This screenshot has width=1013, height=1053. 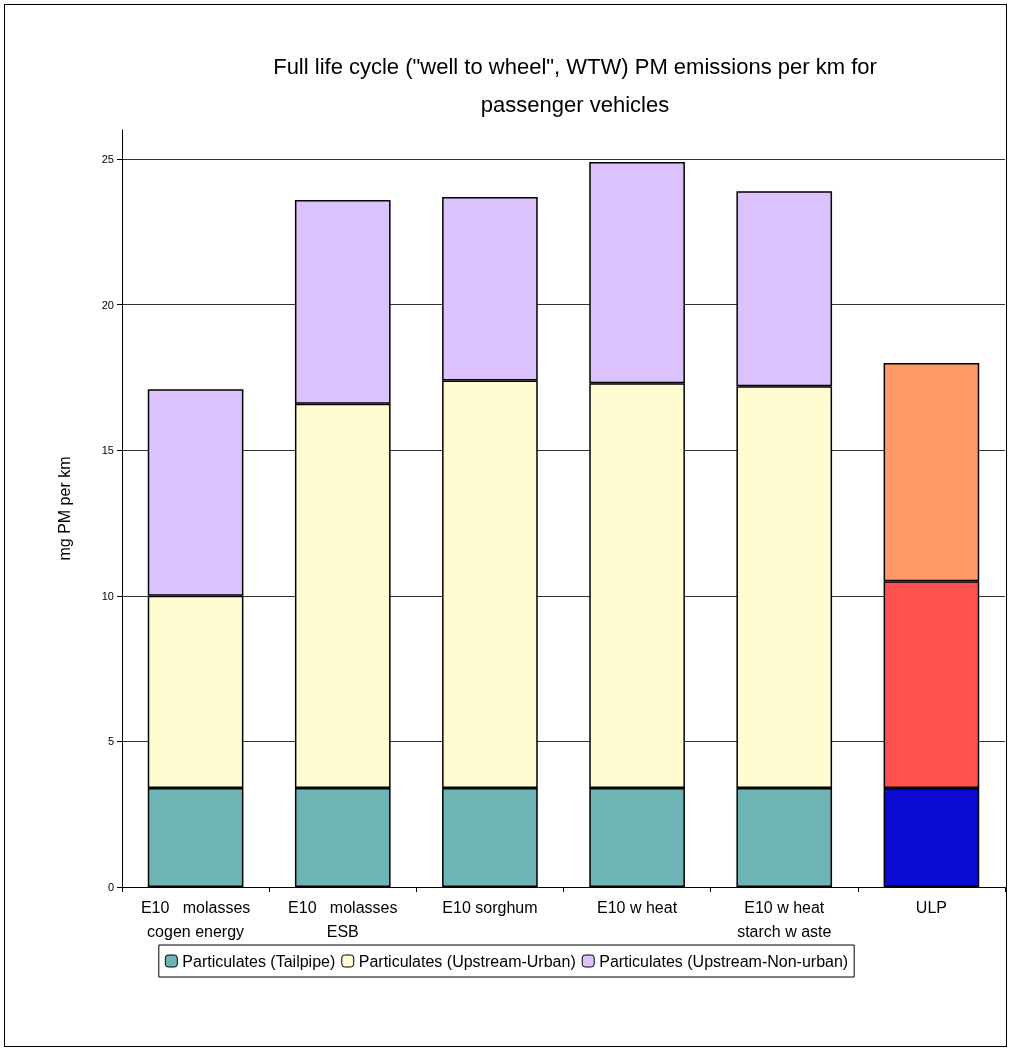 I want to click on x-tick-label: ULP, so click(x=931, y=907).